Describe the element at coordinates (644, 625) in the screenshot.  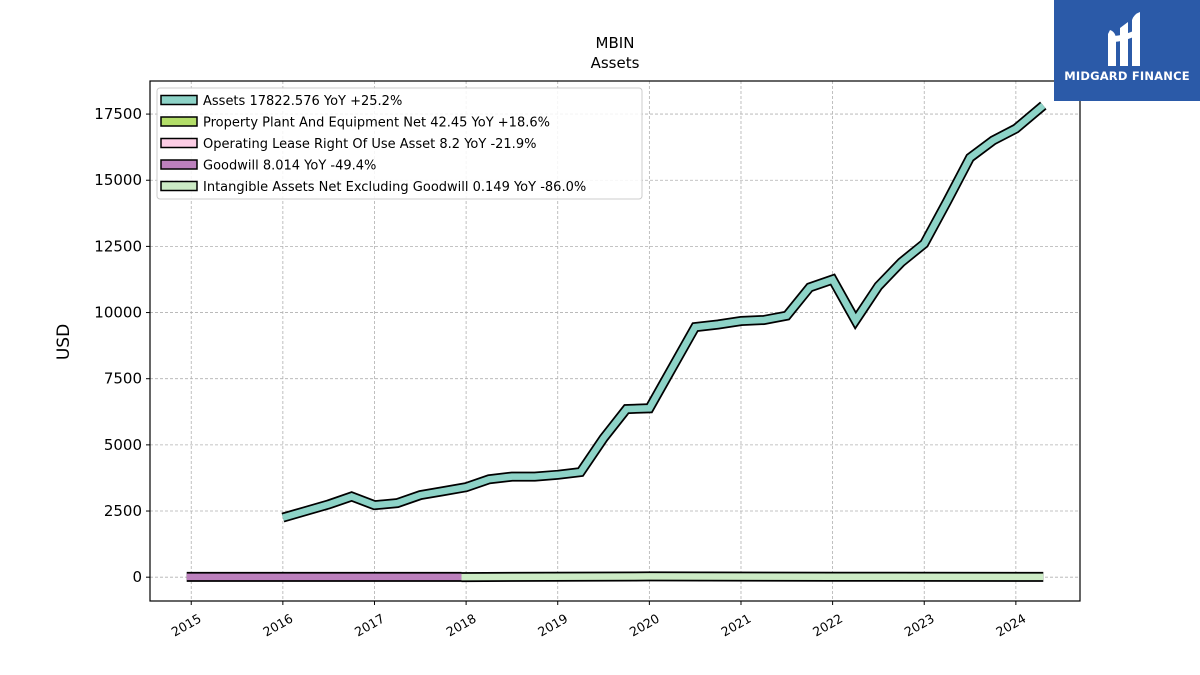
I see `x-tick-label: 2020` at that location.